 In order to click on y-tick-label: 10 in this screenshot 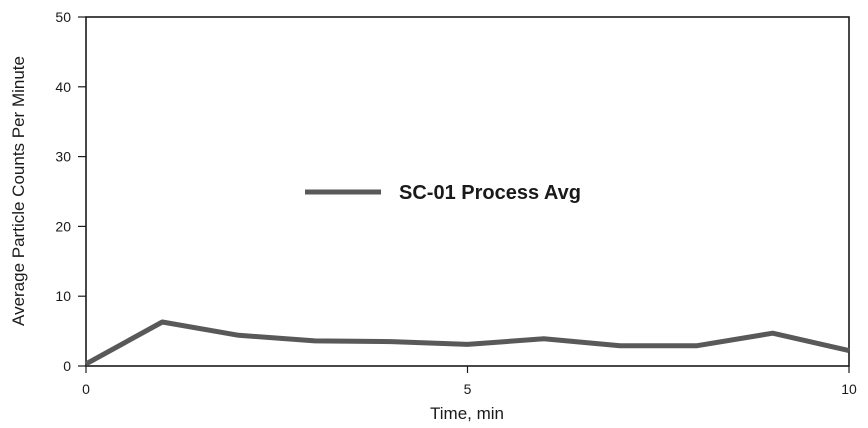, I will do `click(63, 296)`.